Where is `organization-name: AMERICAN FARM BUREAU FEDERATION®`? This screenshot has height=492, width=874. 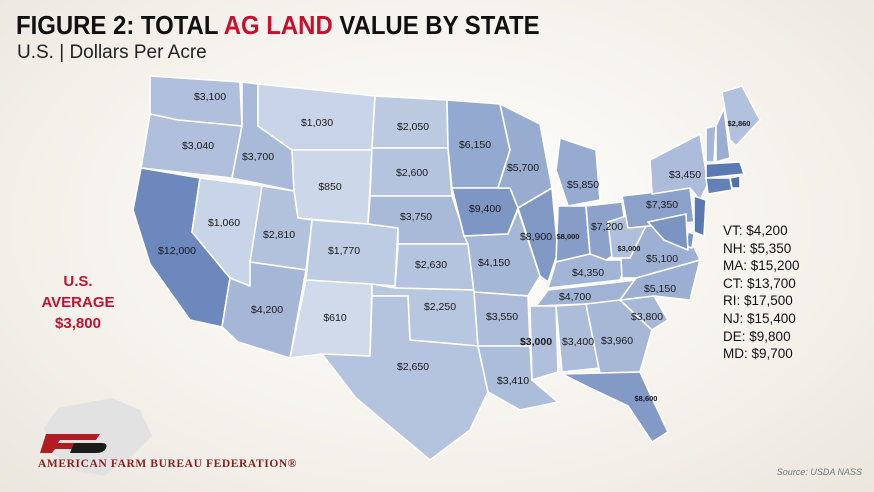 organization-name: AMERICAN FARM BUREAU FEDERATION® is located at coordinates (167, 464).